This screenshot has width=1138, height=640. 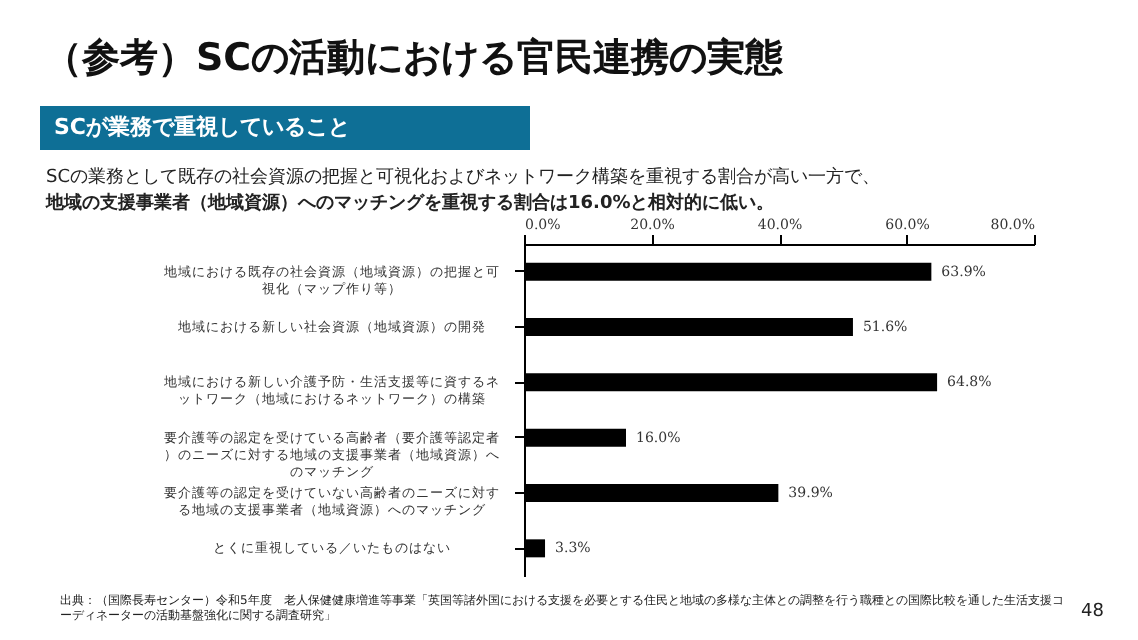 What do you see at coordinates (415, 58) in the screenshot?
I see `chart-title: （参考）SCの活動における官民連携の実態` at bounding box center [415, 58].